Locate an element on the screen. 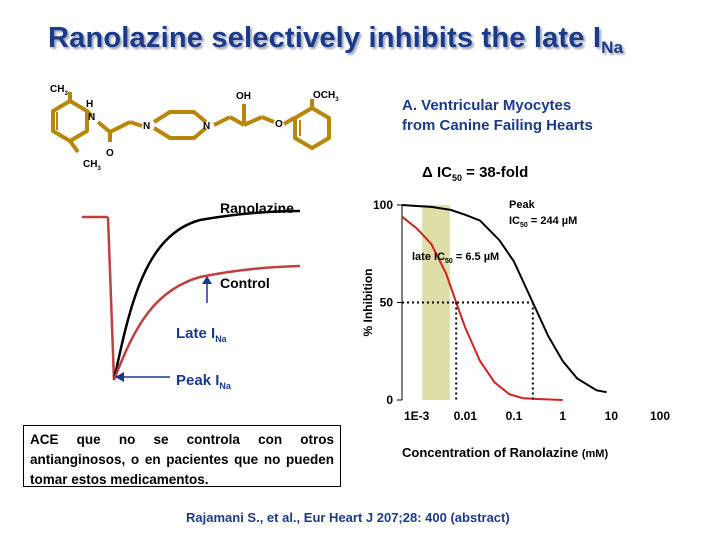 The width and height of the screenshot is (728, 546). peak-inhibition-curve is located at coordinates (504, 299).